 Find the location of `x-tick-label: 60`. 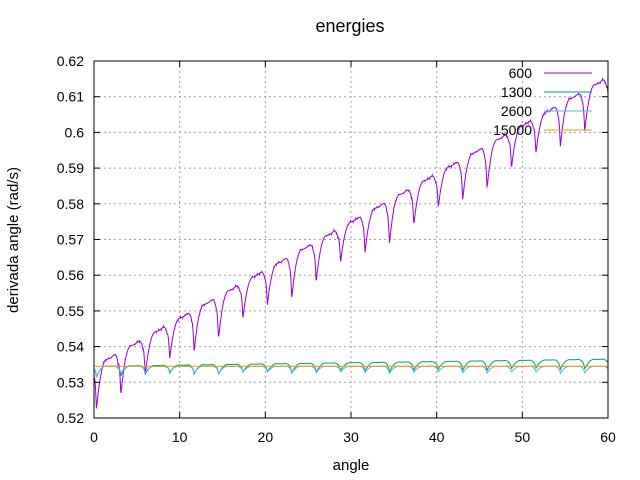

x-tick-label: 60 is located at coordinates (608, 437).